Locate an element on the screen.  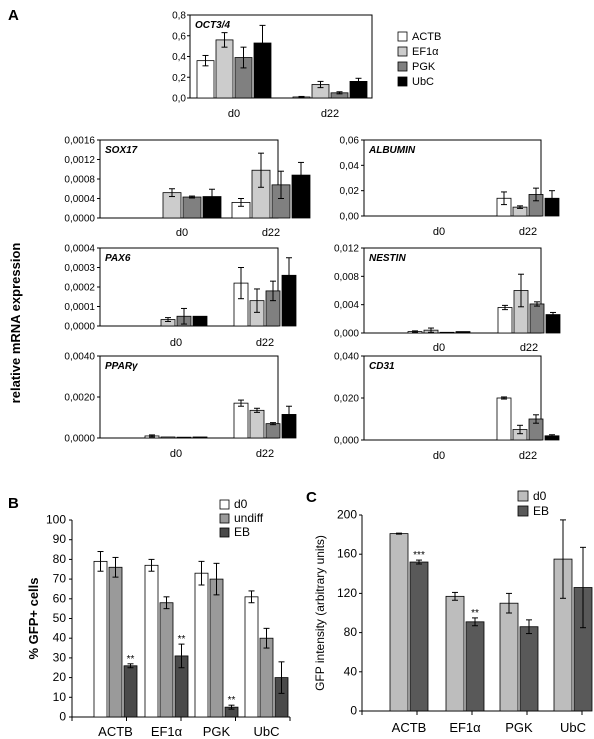
y-tick-label: 20 is located at coordinates (60, 677).